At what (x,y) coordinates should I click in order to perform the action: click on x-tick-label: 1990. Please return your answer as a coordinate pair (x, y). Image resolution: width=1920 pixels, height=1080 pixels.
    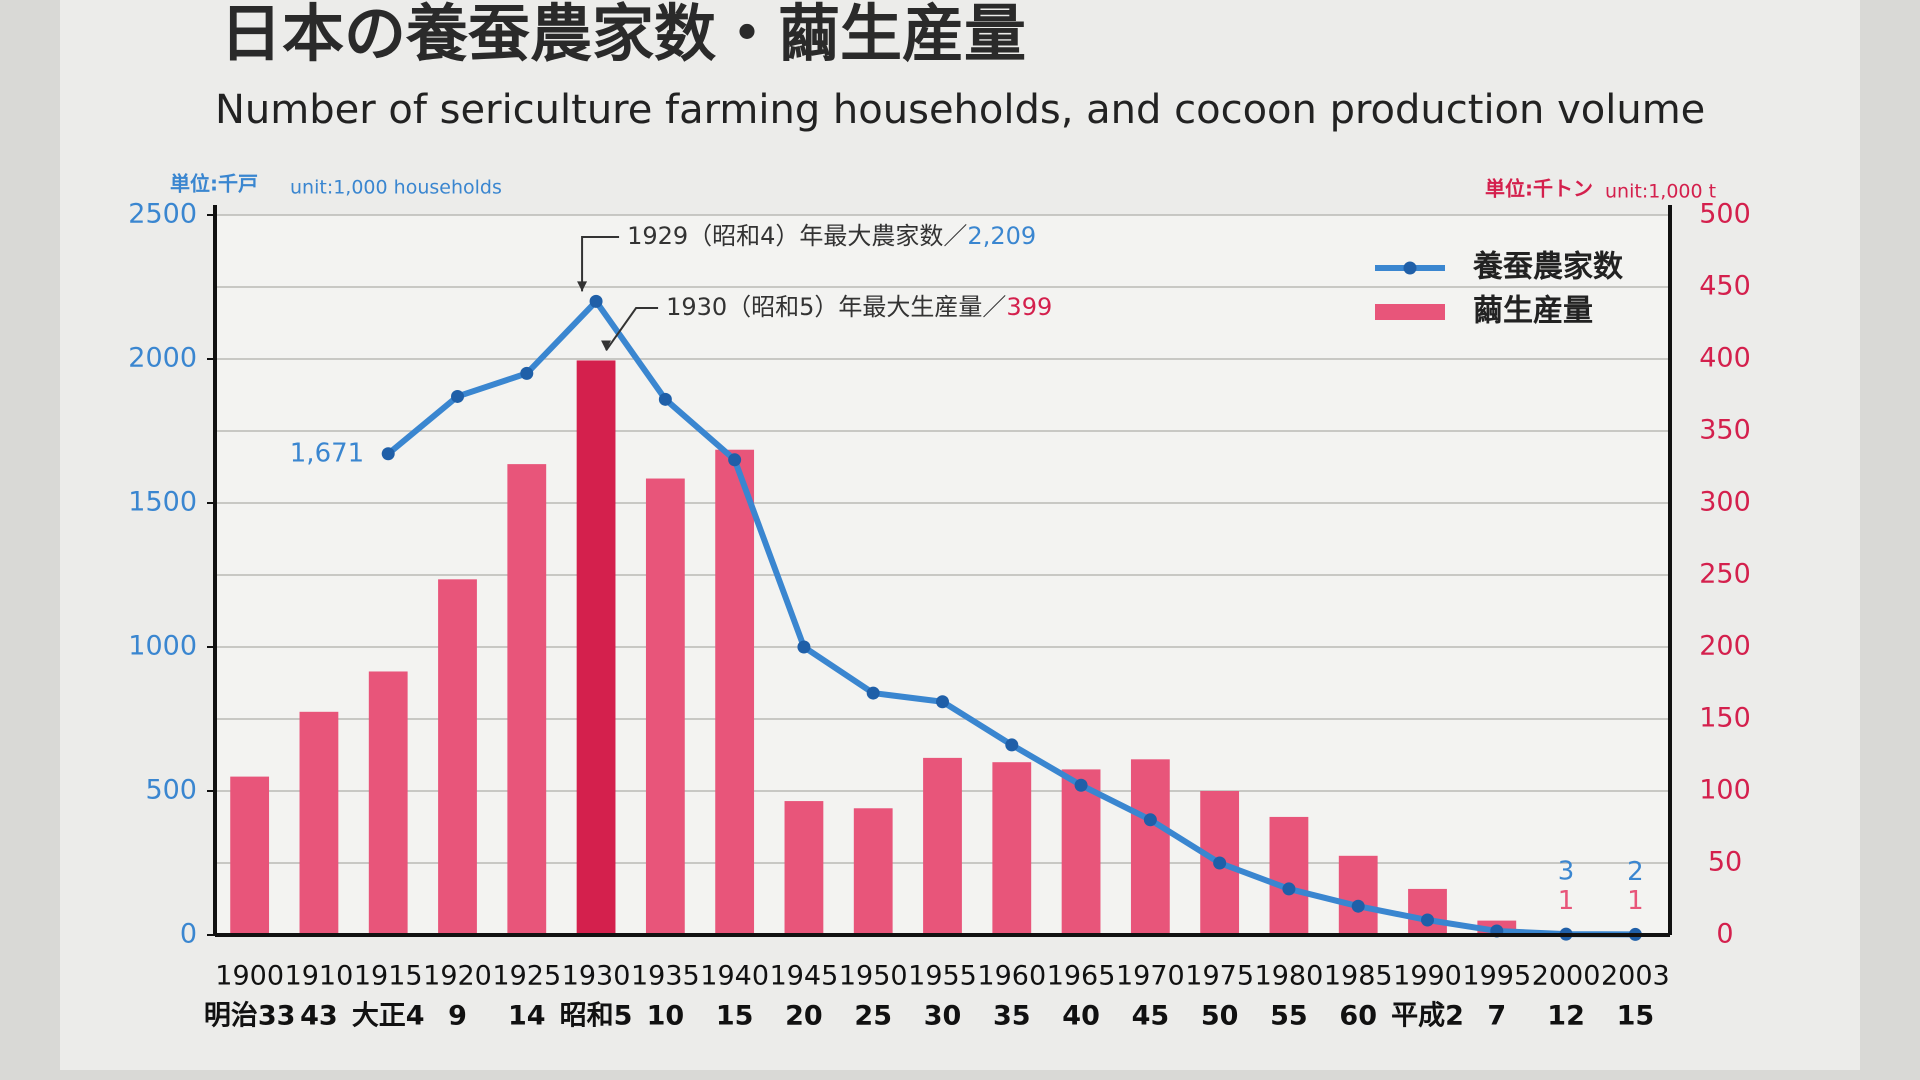
    Looking at the image, I should click on (1427, 976).